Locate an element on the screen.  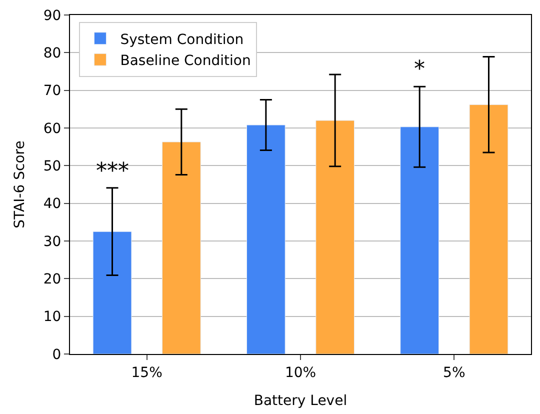
annotation: * is located at coordinates (419, 69).